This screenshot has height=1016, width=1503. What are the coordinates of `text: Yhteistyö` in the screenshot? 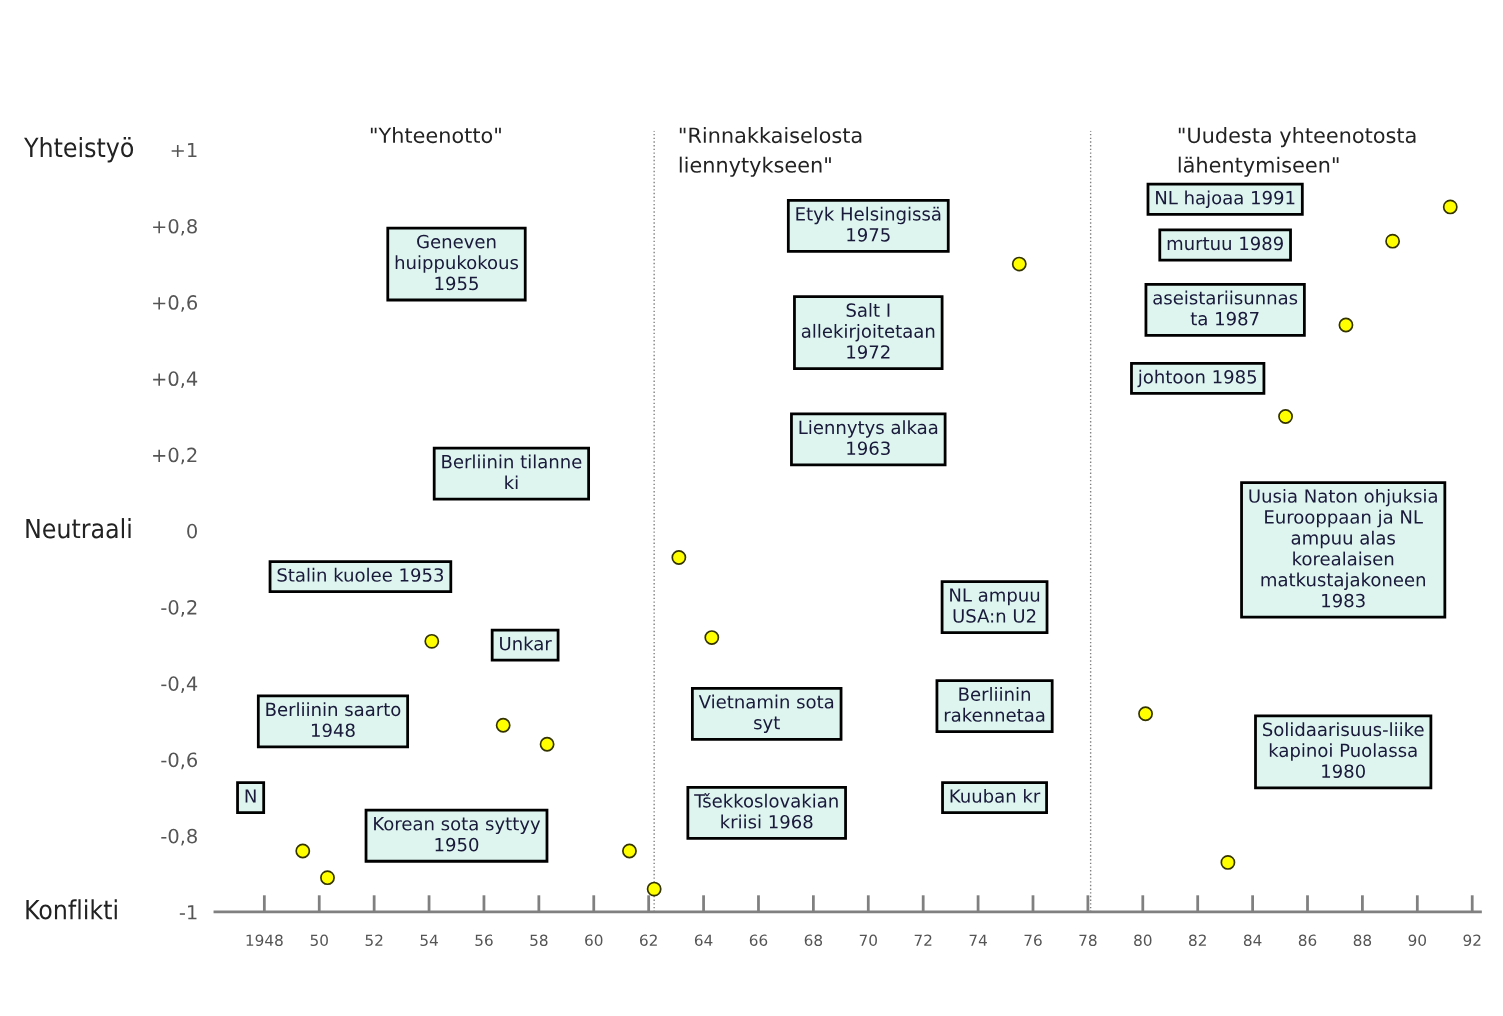 It's located at (79, 149).